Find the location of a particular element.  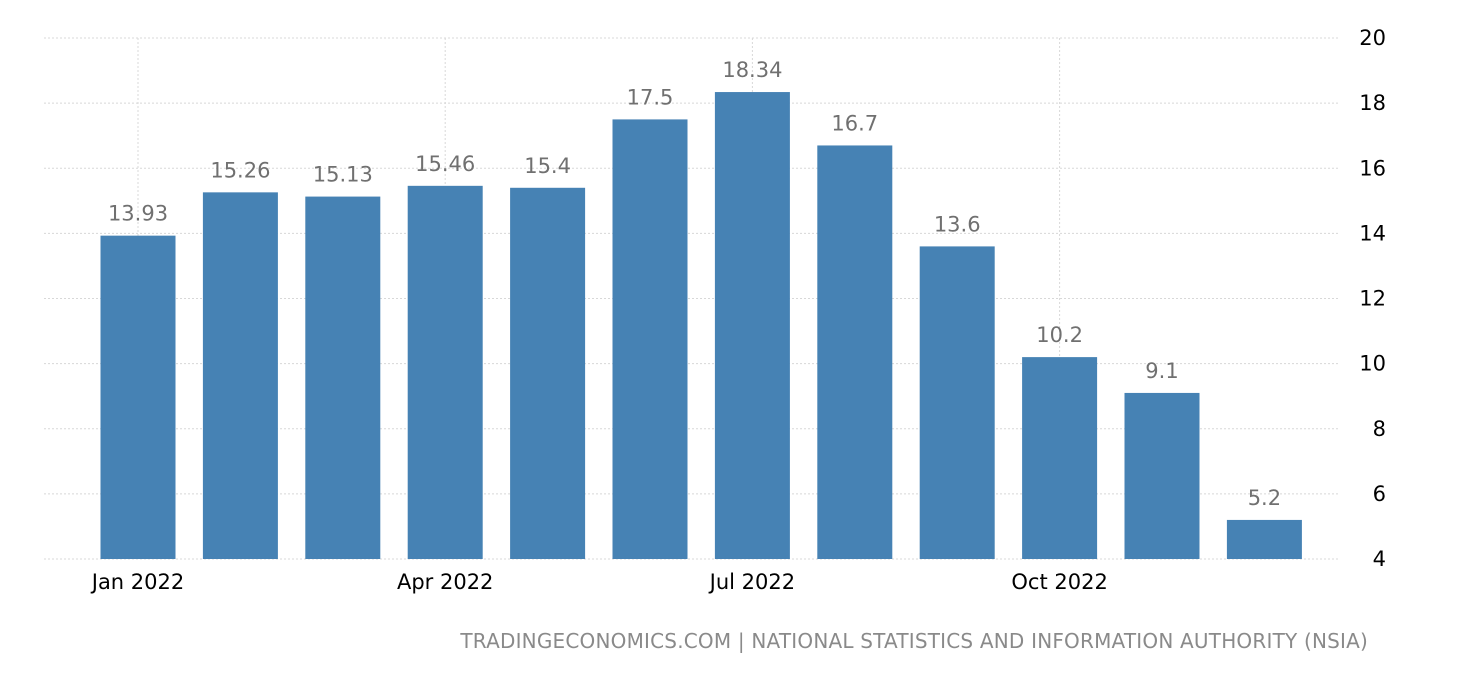

x-tick-label: Oct 2022 is located at coordinates (1059, 582).